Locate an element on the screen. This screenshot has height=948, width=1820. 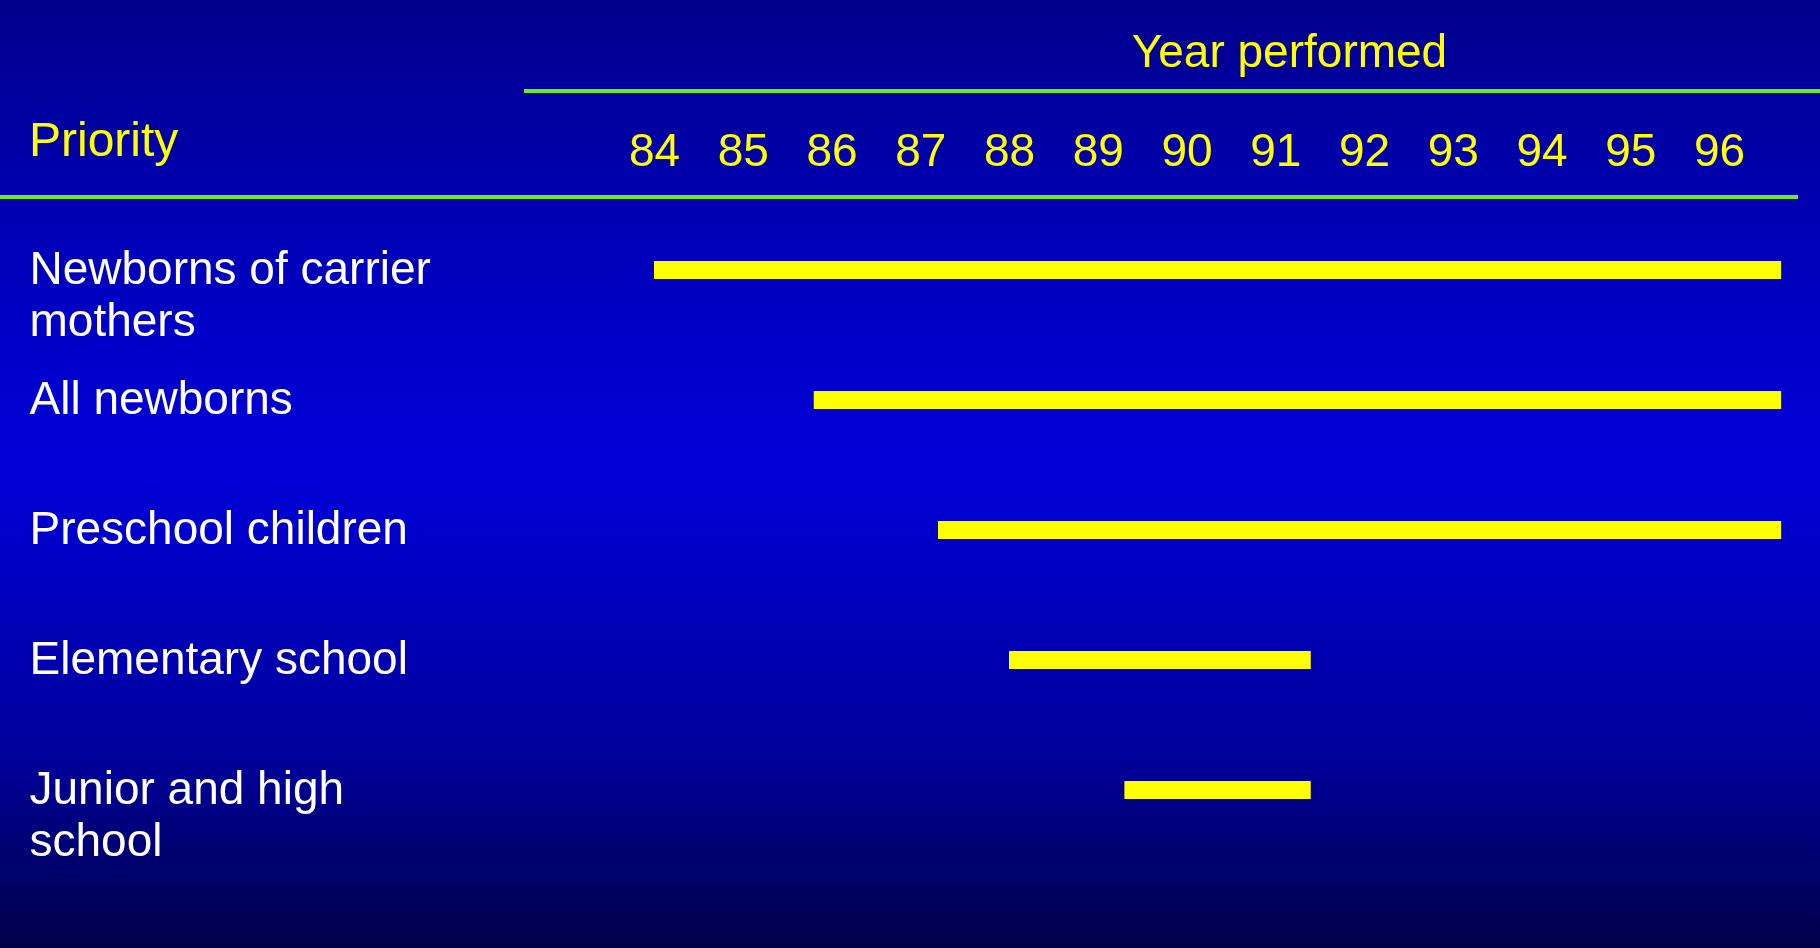
x-tick-label: 84 is located at coordinates (654, 149).